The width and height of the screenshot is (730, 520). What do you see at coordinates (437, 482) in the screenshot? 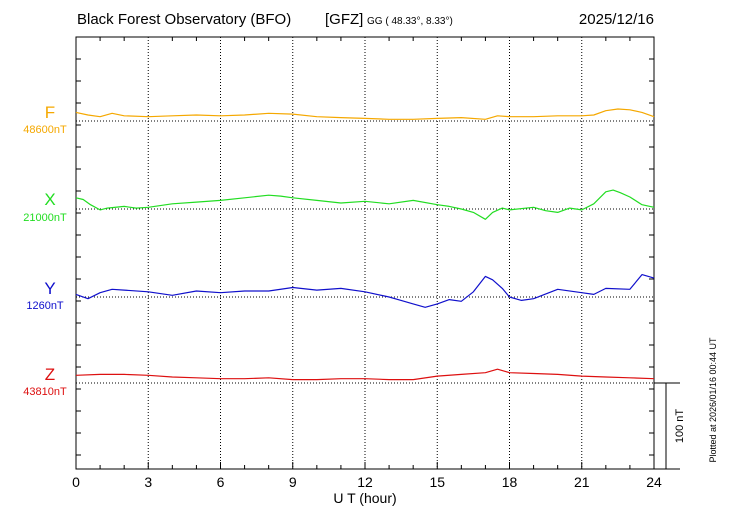
I see `x-tick-label-15: 15` at bounding box center [437, 482].